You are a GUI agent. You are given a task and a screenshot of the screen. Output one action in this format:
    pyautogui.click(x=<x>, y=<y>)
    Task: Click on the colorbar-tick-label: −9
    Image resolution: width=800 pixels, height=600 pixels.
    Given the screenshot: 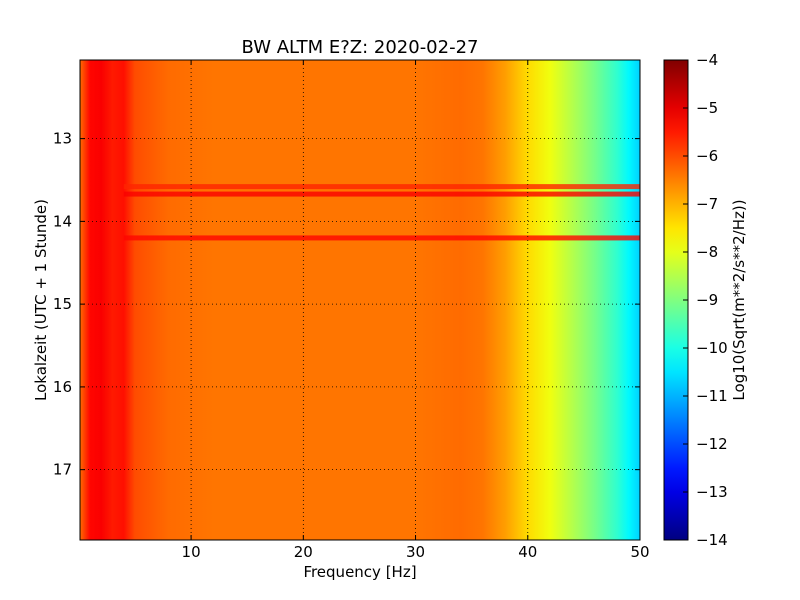 What is the action you would take?
    pyautogui.click(x=707, y=300)
    